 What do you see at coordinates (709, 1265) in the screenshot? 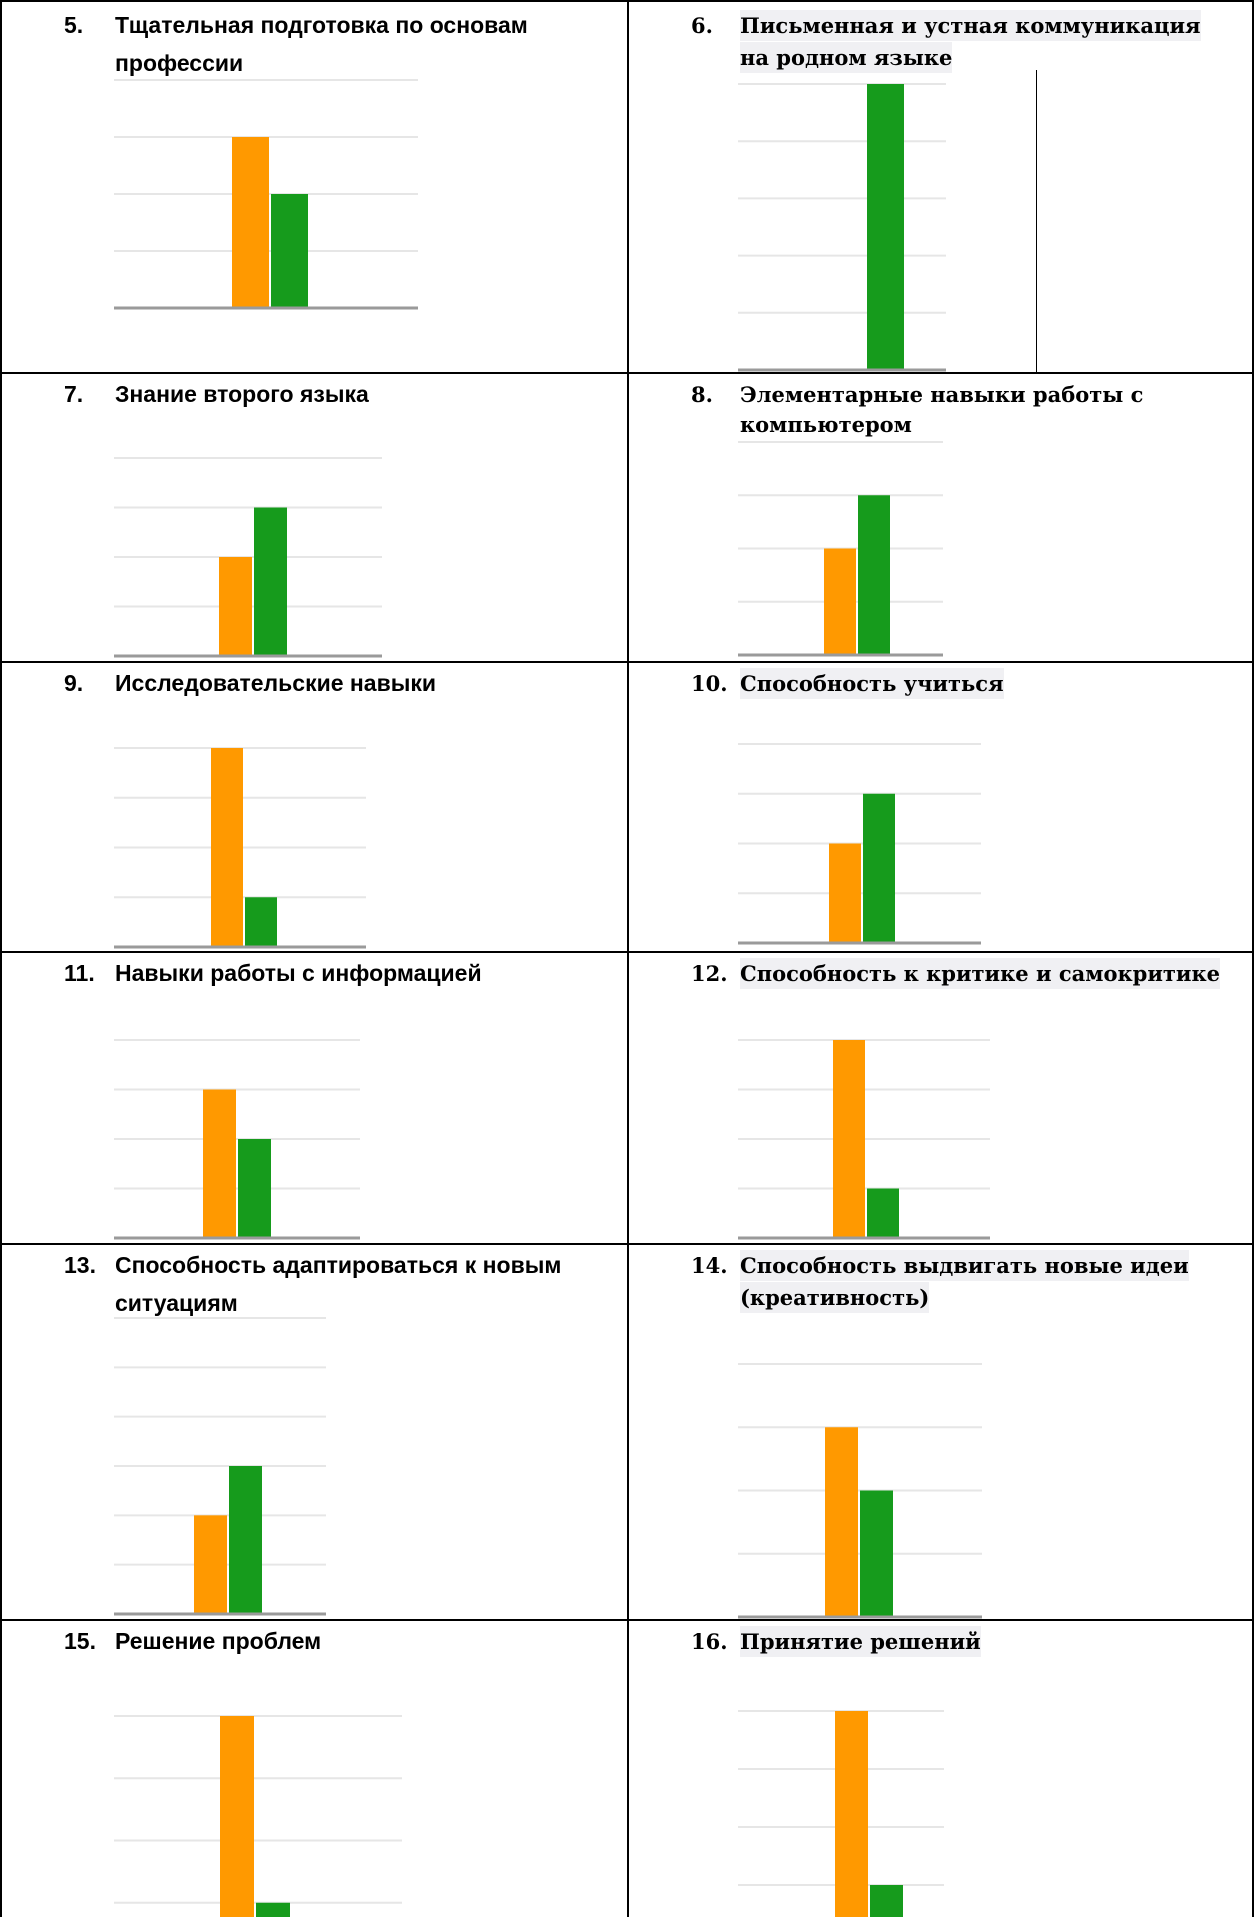
I see `chart-number: 14.` at bounding box center [709, 1265].